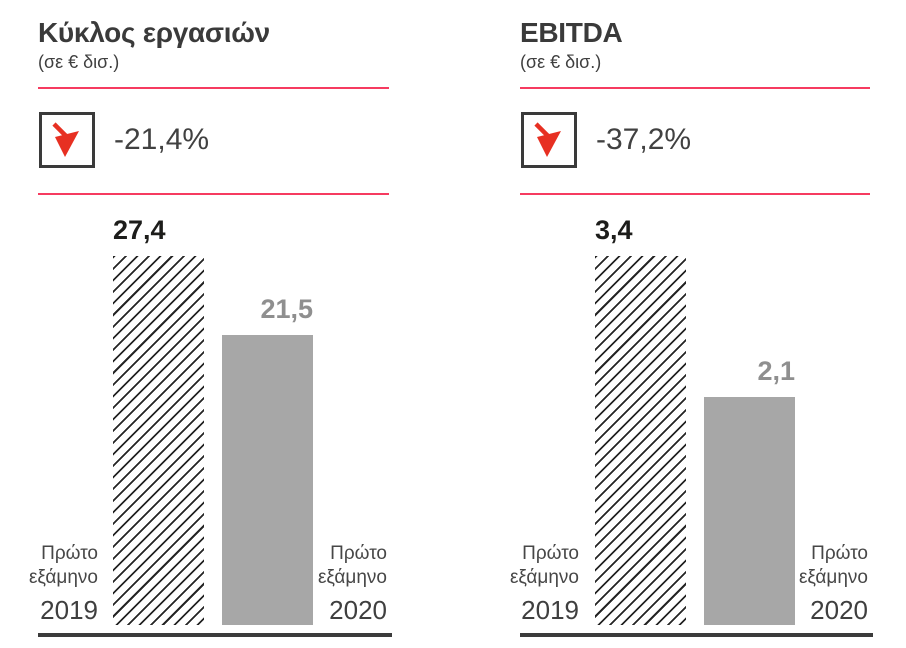 The height and width of the screenshot is (648, 906). I want to click on bar-value-label: 2,1, so click(776, 371).